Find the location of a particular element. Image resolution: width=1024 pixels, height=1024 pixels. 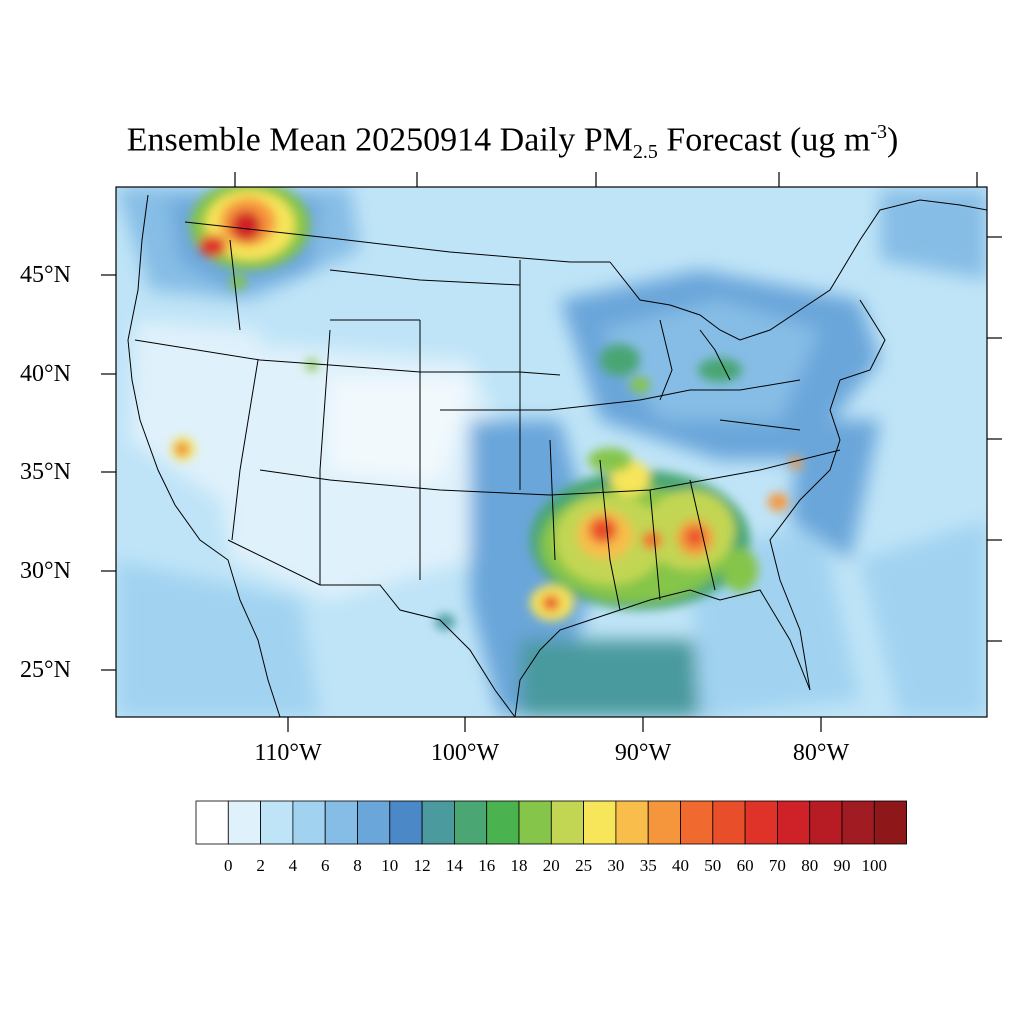

right-ticks is located at coordinates (994, 439).